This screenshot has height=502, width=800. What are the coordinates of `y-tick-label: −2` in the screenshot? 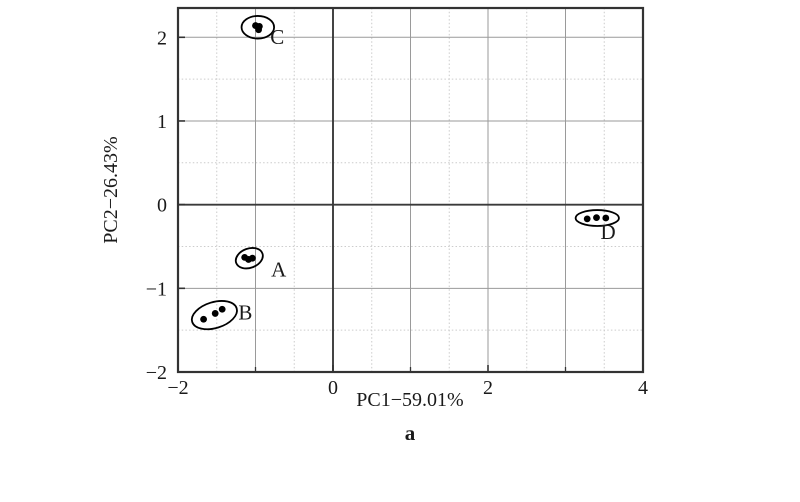 It's located at (156, 373).